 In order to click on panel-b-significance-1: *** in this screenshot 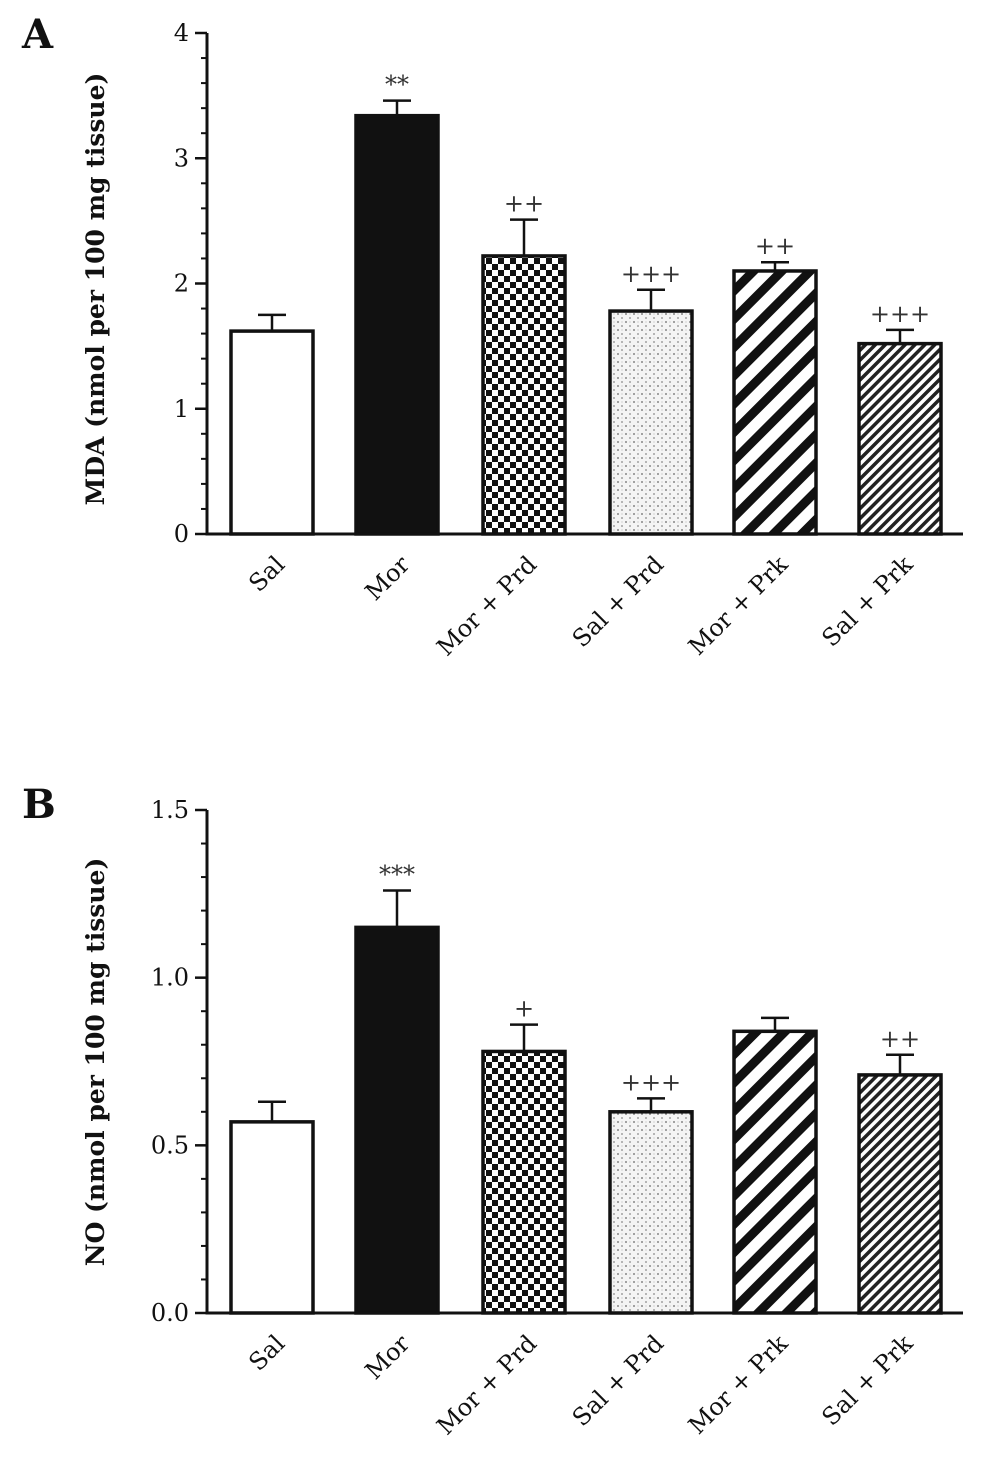, I will do `click(397, 874)`.